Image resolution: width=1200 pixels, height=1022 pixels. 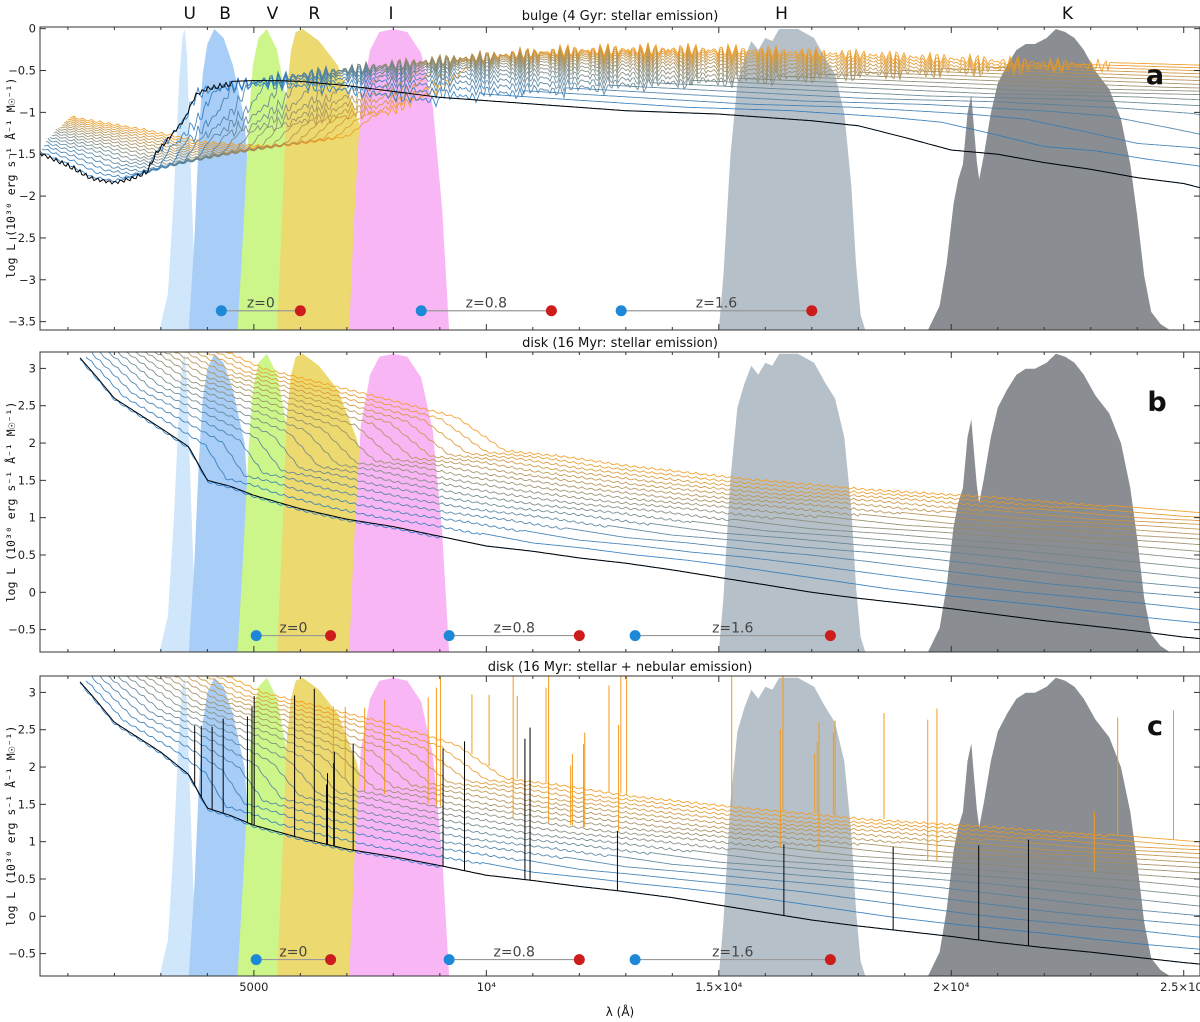 I want to click on x-tick-label: 2.5×10⁴, so click(x=1180, y=987).